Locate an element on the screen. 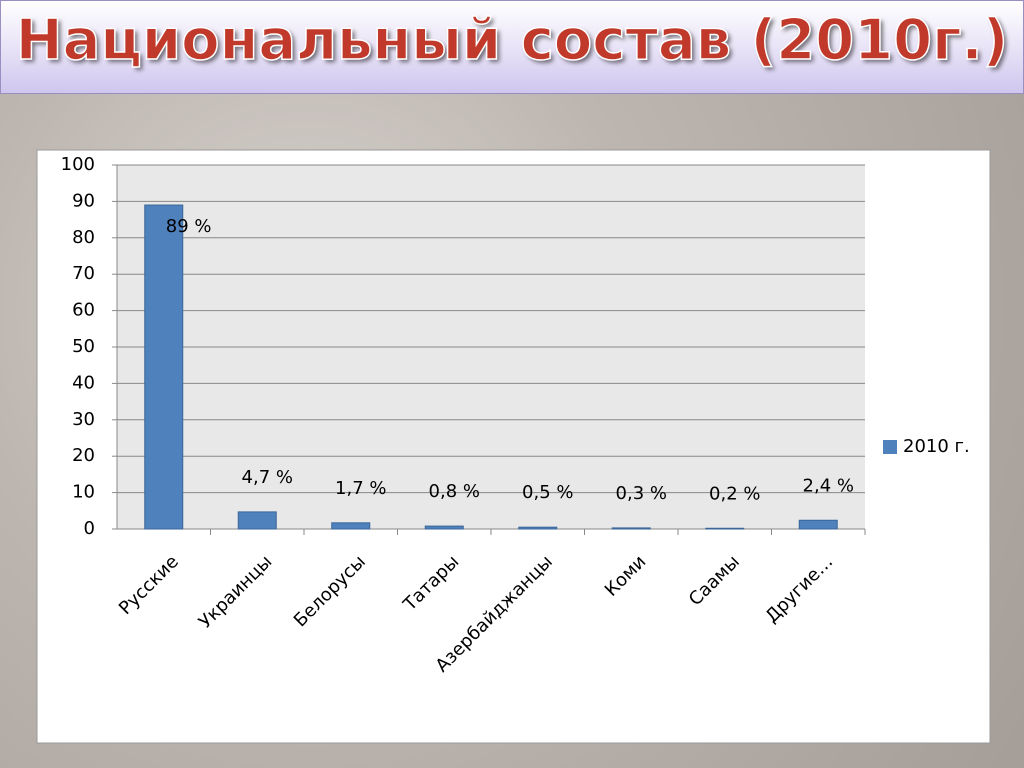 The width and height of the screenshot is (1024, 768). y-tick-label: 50 is located at coordinates (83, 346).